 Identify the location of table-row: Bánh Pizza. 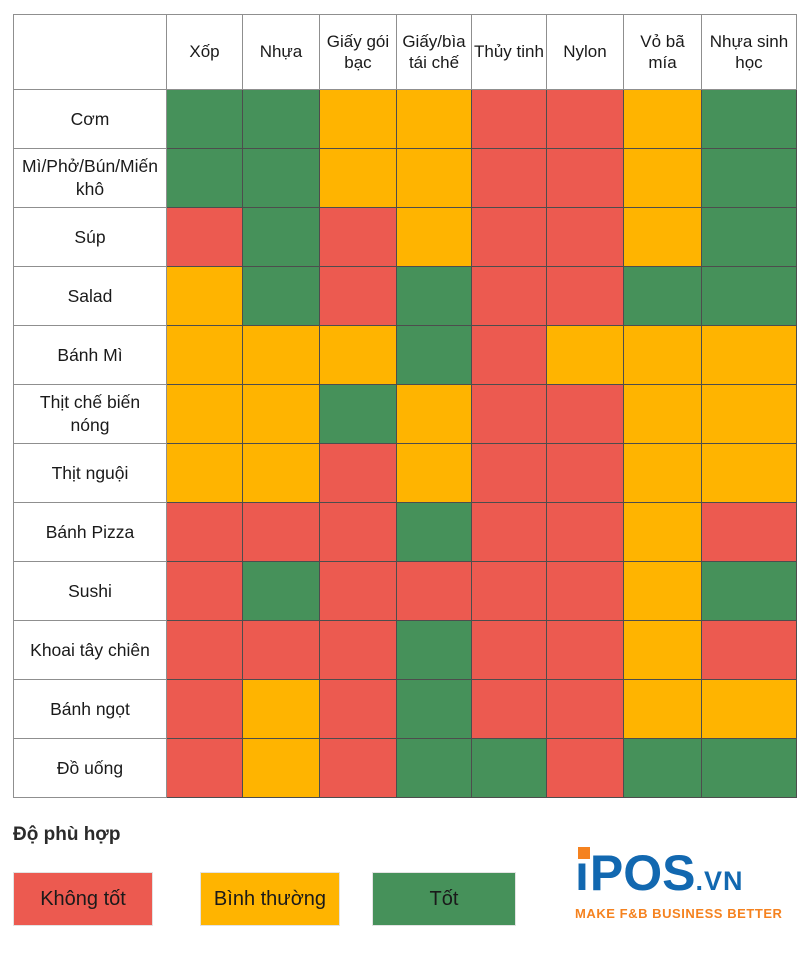
(405, 532).